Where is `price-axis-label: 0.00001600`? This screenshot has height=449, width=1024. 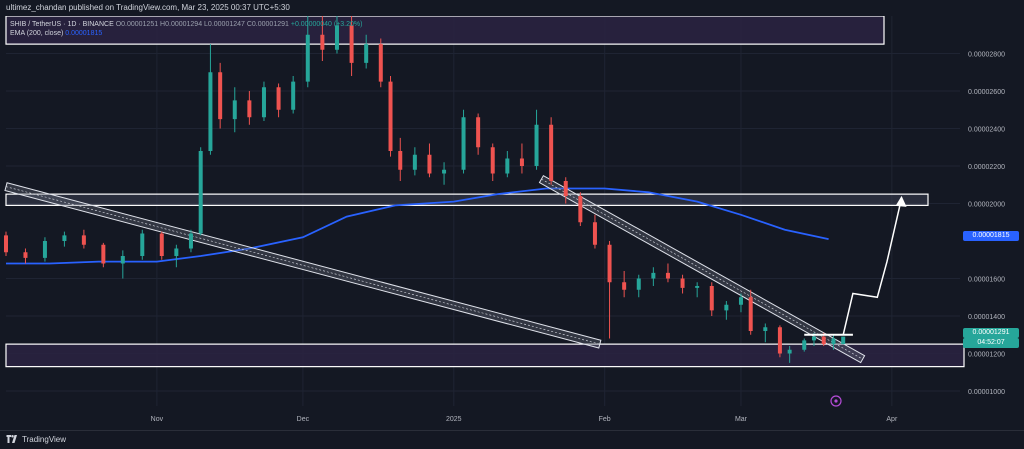
price-axis-label: 0.00001600 is located at coordinates (986, 280).